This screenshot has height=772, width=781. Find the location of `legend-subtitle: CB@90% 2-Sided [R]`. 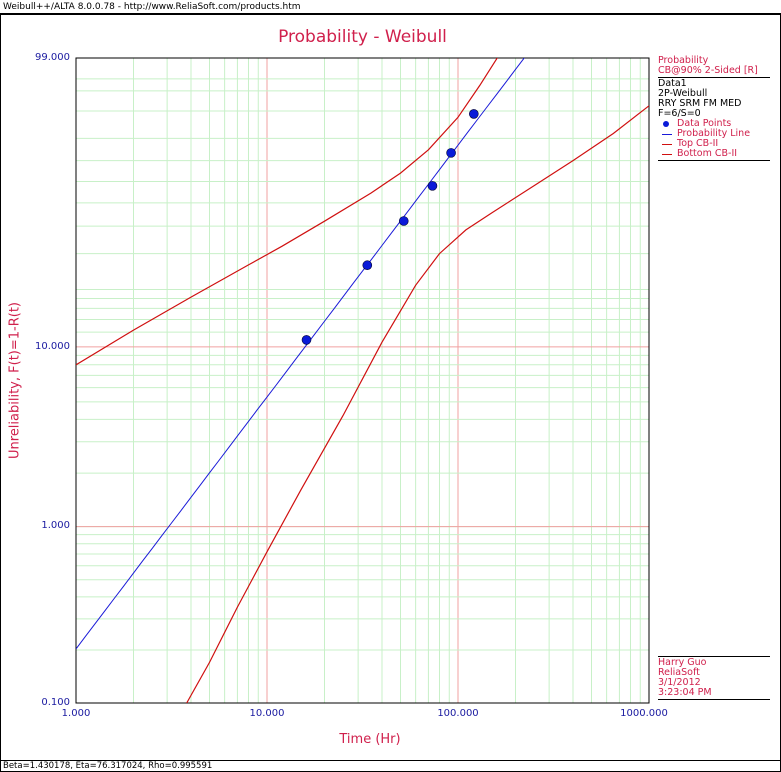

legend-subtitle: CB@90% 2-Sided [R] is located at coordinates (708, 70).